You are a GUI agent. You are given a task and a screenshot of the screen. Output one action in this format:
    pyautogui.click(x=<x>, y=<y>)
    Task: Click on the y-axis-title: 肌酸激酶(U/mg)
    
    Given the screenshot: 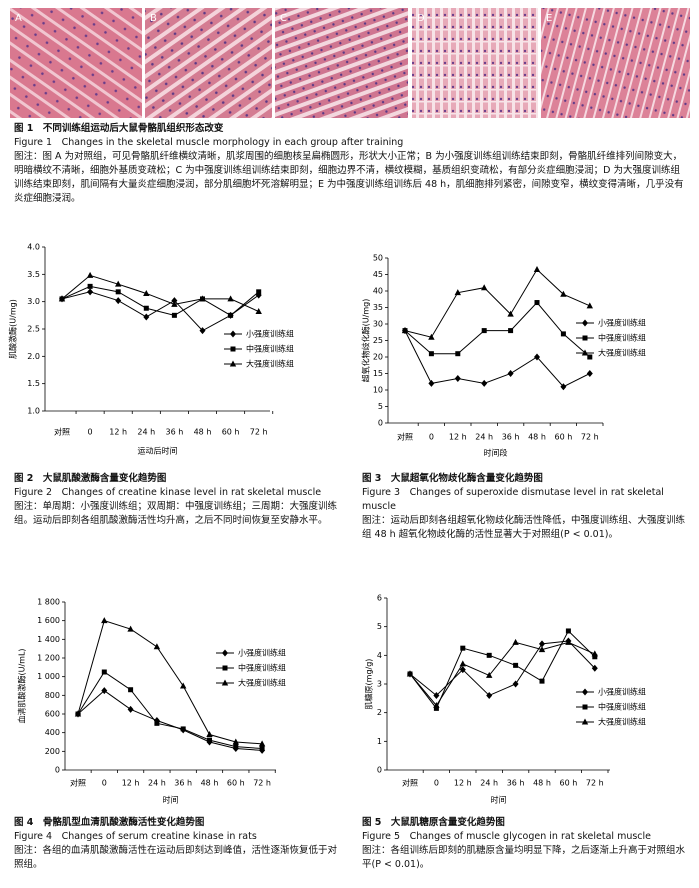 What is the action you would take?
    pyautogui.click(x=13, y=329)
    